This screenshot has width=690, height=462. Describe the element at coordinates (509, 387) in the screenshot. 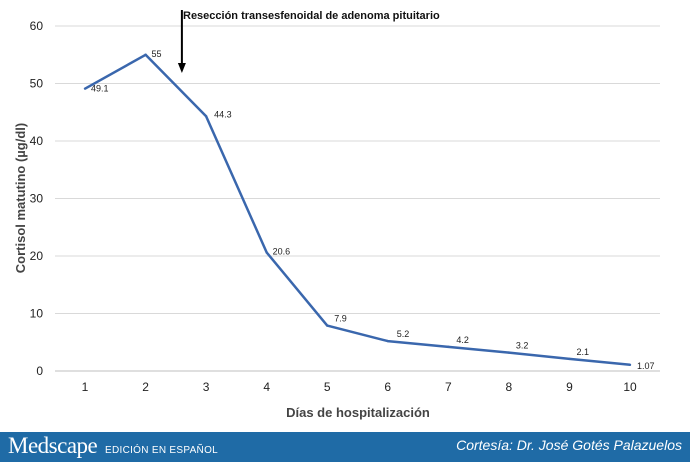

I see `x-tick-label: 8` at that location.